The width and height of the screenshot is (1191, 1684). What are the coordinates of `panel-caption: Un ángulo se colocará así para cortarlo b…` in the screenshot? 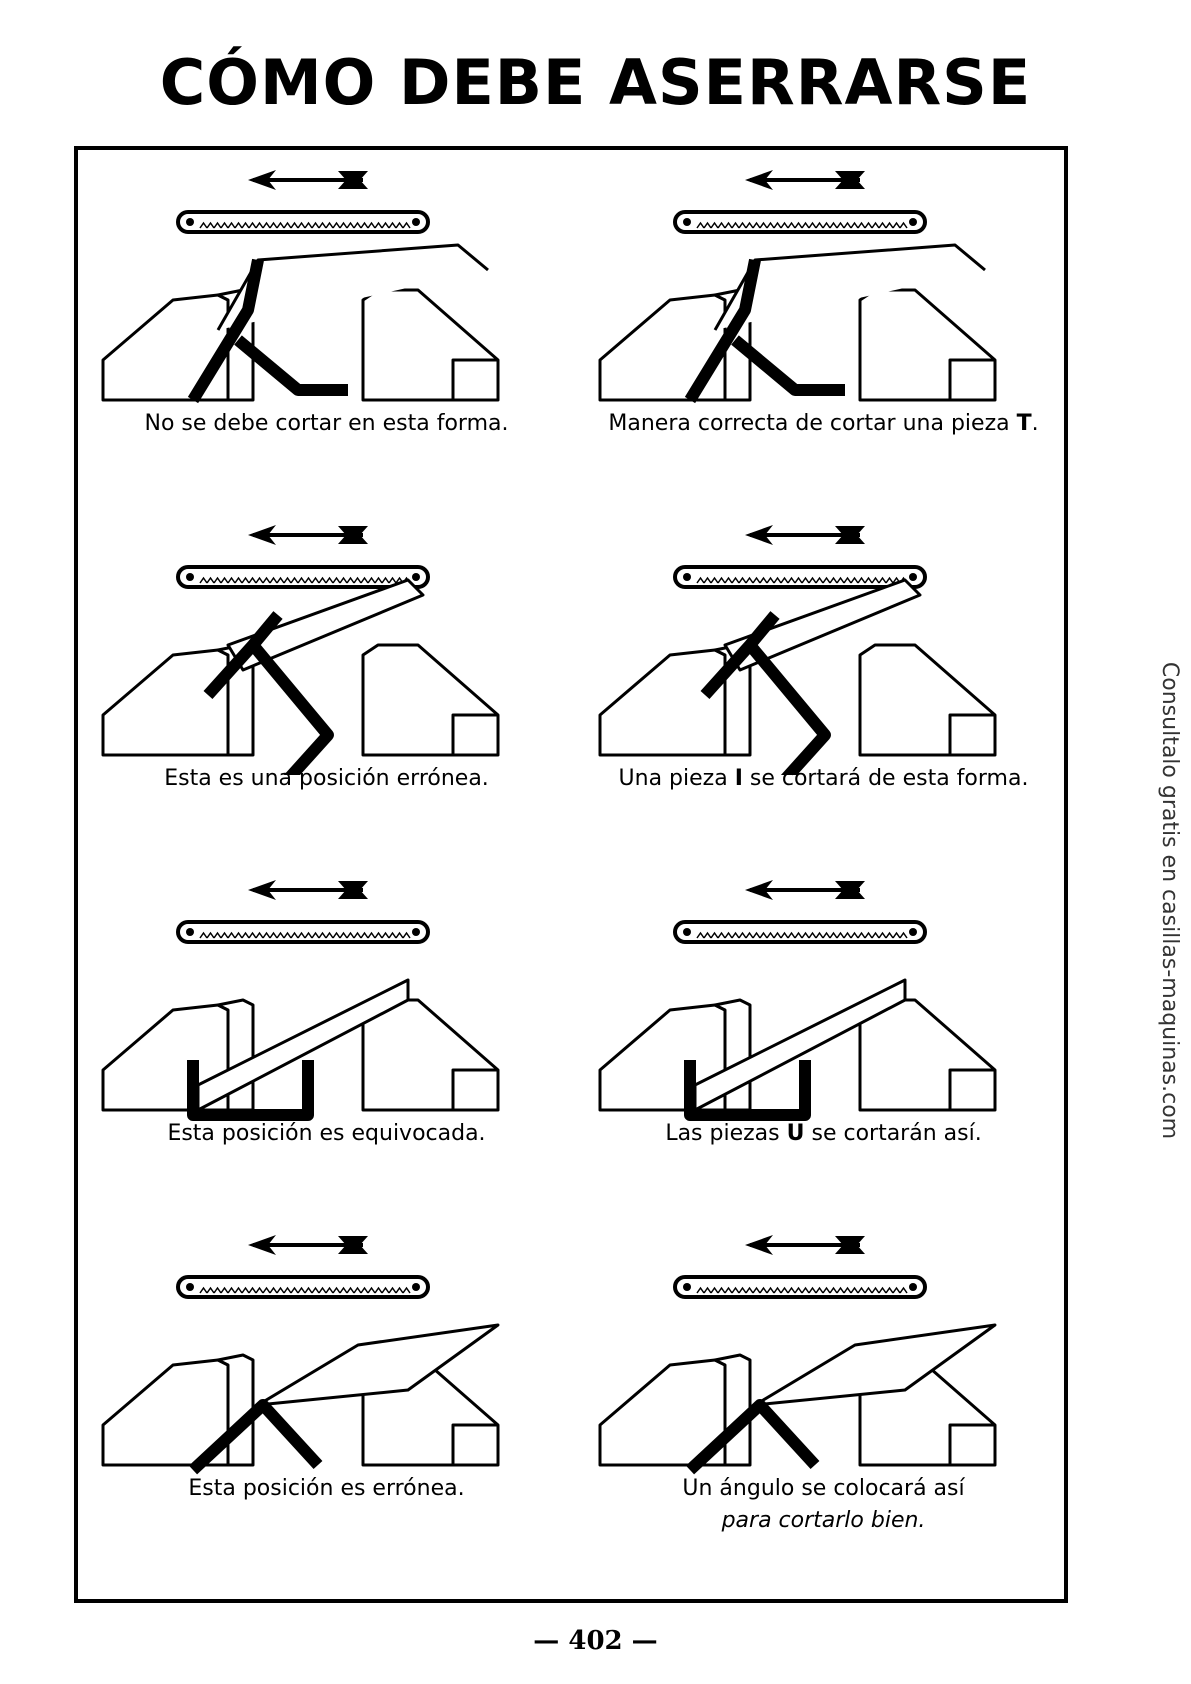 It's located at (823, 1505).